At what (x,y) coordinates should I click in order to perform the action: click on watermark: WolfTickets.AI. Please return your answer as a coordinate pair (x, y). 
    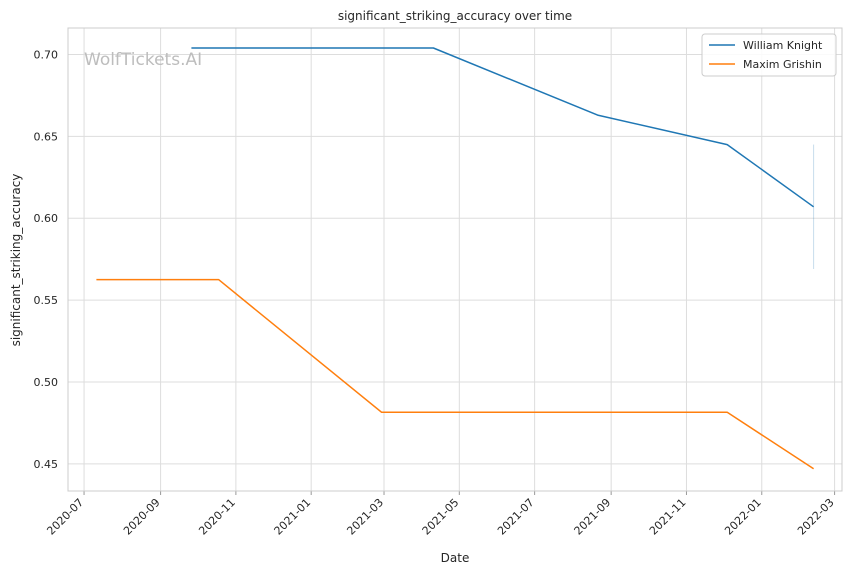
    Looking at the image, I should click on (143, 60).